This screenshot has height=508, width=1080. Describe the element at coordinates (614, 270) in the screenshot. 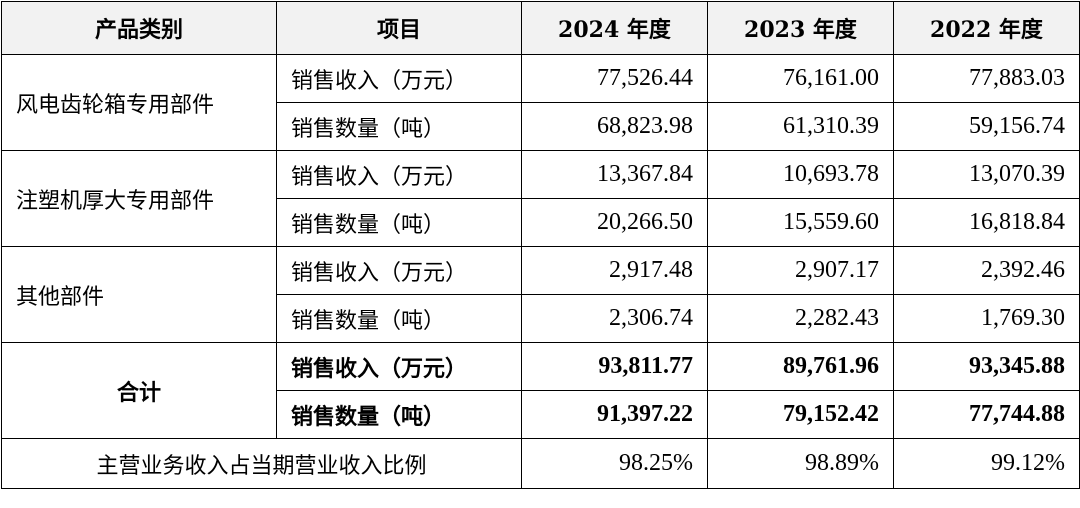

I see `value-2024: 2,917.48` at that location.